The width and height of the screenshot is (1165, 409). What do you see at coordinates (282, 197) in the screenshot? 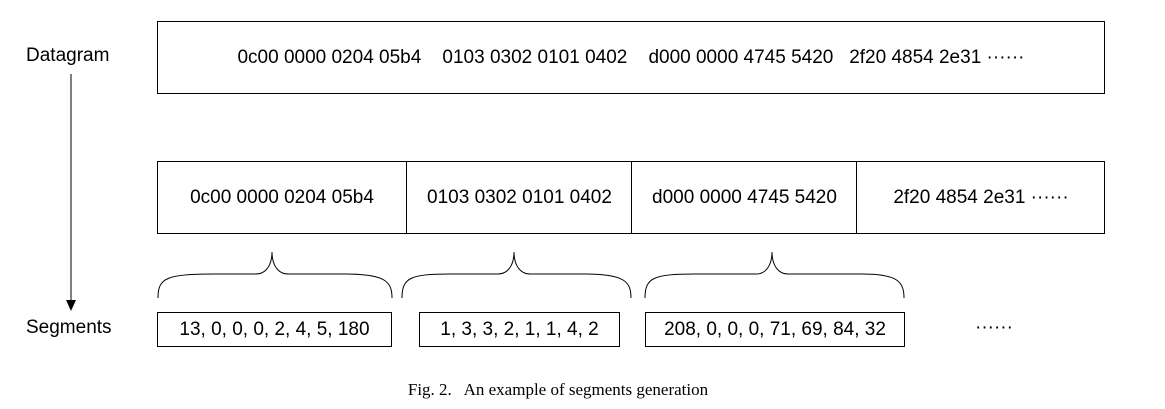
I see `split-cell-1: 0c00 0000 0204 05b4` at bounding box center [282, 197].